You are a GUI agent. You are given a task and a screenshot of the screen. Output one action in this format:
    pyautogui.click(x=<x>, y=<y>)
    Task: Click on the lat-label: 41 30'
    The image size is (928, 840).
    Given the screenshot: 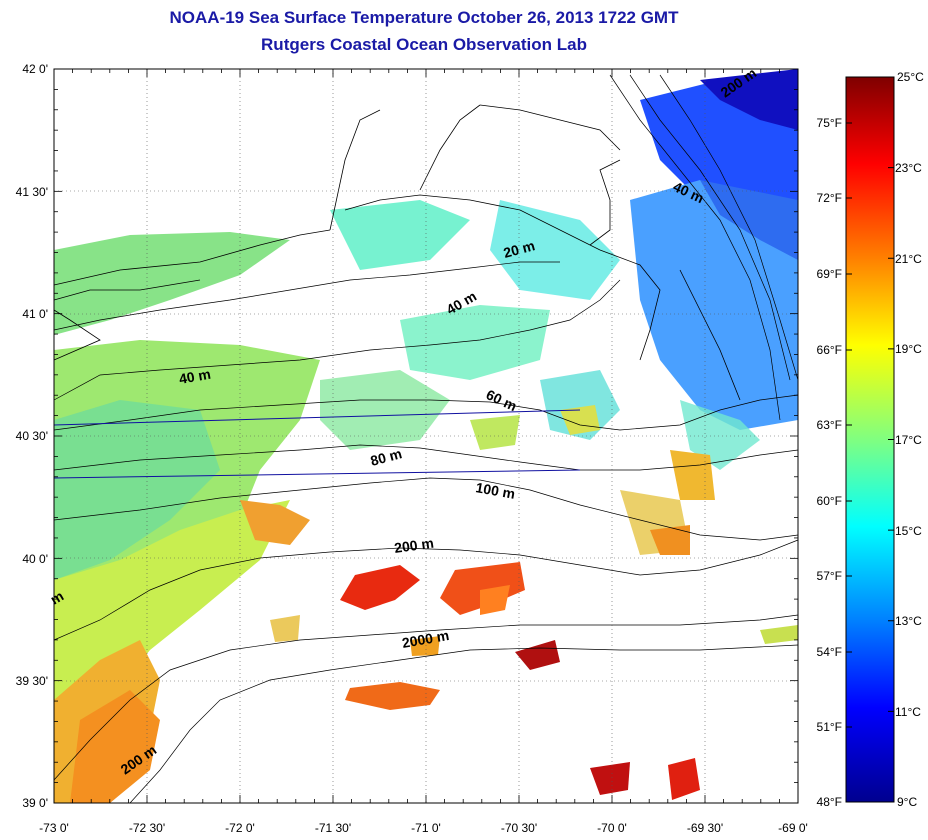 What is the action you would take?
    pyautogui.click(x=32, y=192)
    